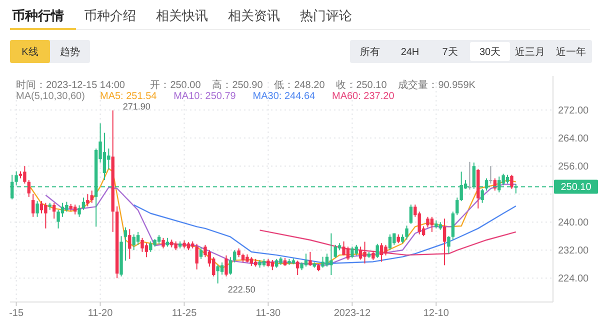  Describe the element at coordinates (129, 96) in the screenshot. I see `text: MA5: 251.54` at that location.